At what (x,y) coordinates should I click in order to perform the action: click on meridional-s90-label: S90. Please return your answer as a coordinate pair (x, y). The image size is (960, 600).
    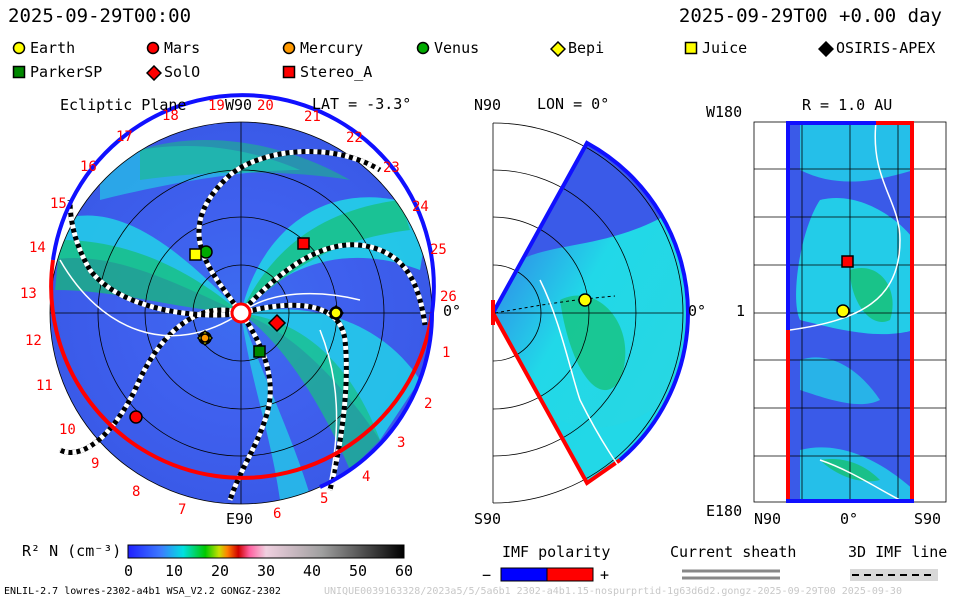
    Looking at the image, I should click on (488, 519).